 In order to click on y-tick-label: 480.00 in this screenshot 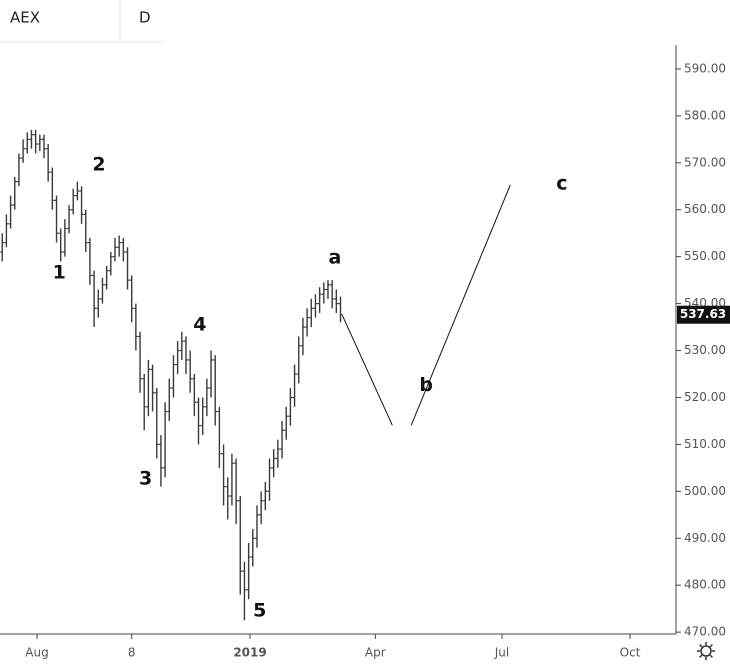, I will do `click(705, 585)`.